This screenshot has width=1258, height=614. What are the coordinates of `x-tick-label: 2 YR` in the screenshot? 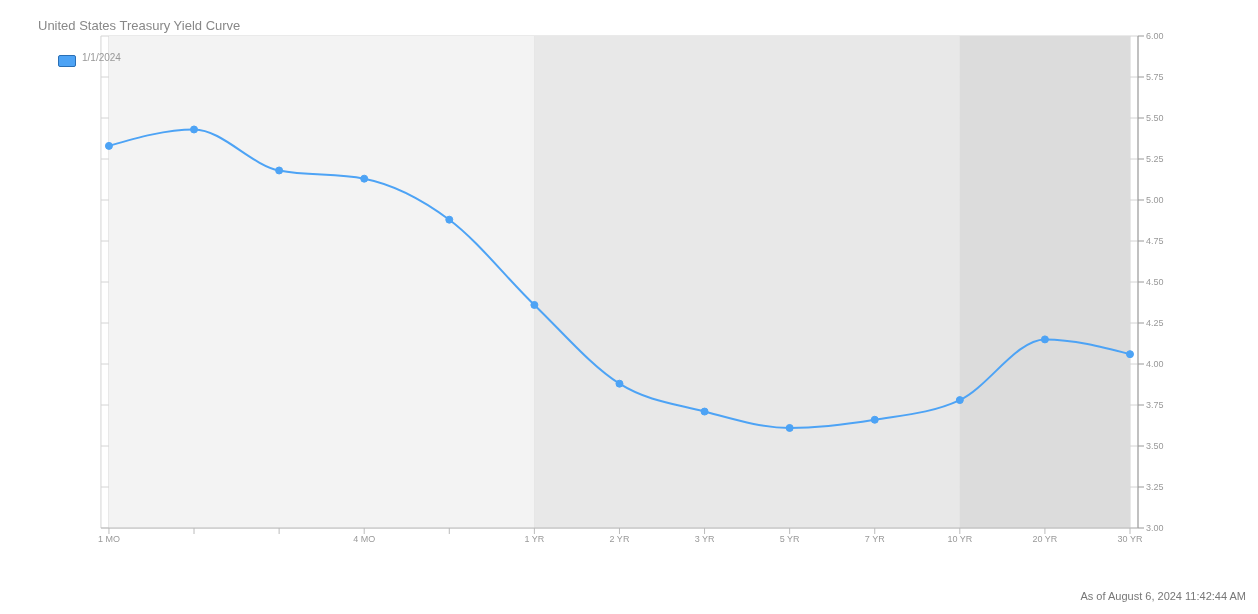 It's located at (619, 539).